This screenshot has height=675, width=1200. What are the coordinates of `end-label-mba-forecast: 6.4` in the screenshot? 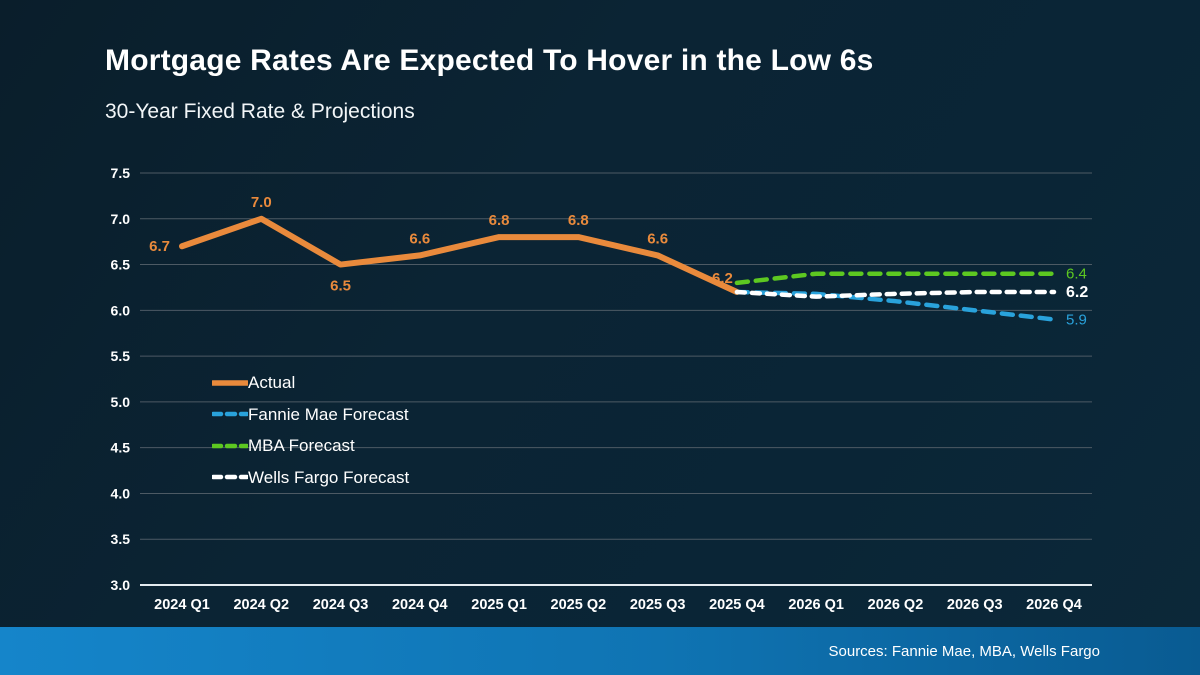 It's located at (1076, 274).